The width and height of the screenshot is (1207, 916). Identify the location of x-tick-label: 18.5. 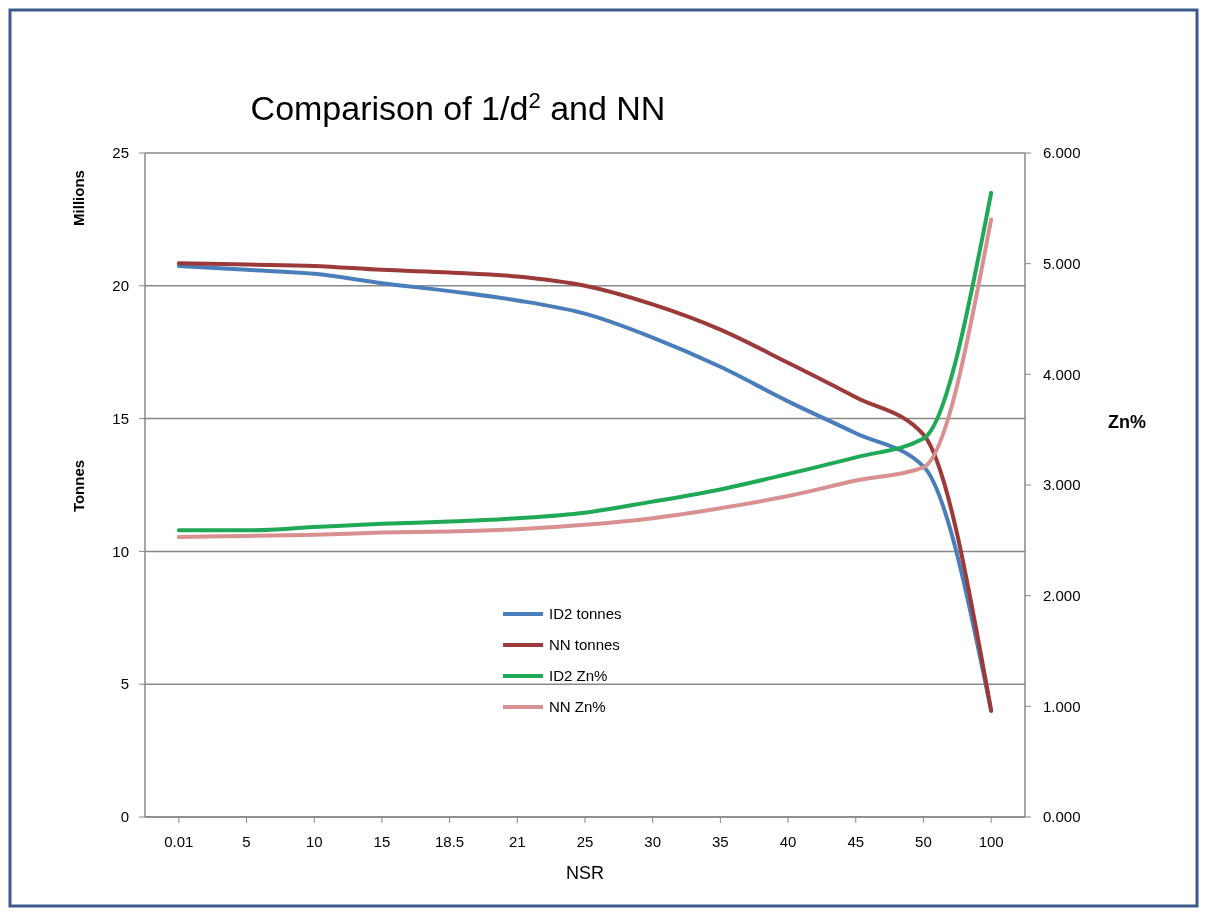
(450, 841).